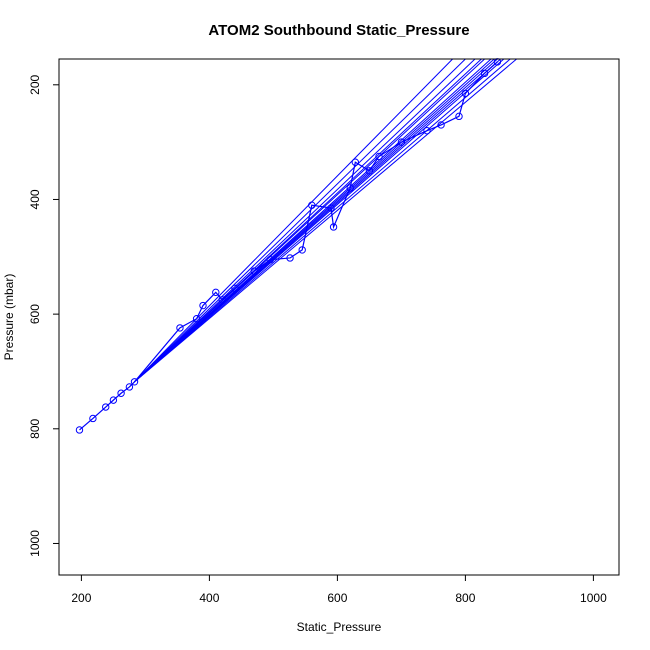 The height and width of the screenshot is (650, 650). What do you see at coordinates (35, 428) in the screenshot?
I see `y-tick-label: 800` at bounding box center [35, 428].